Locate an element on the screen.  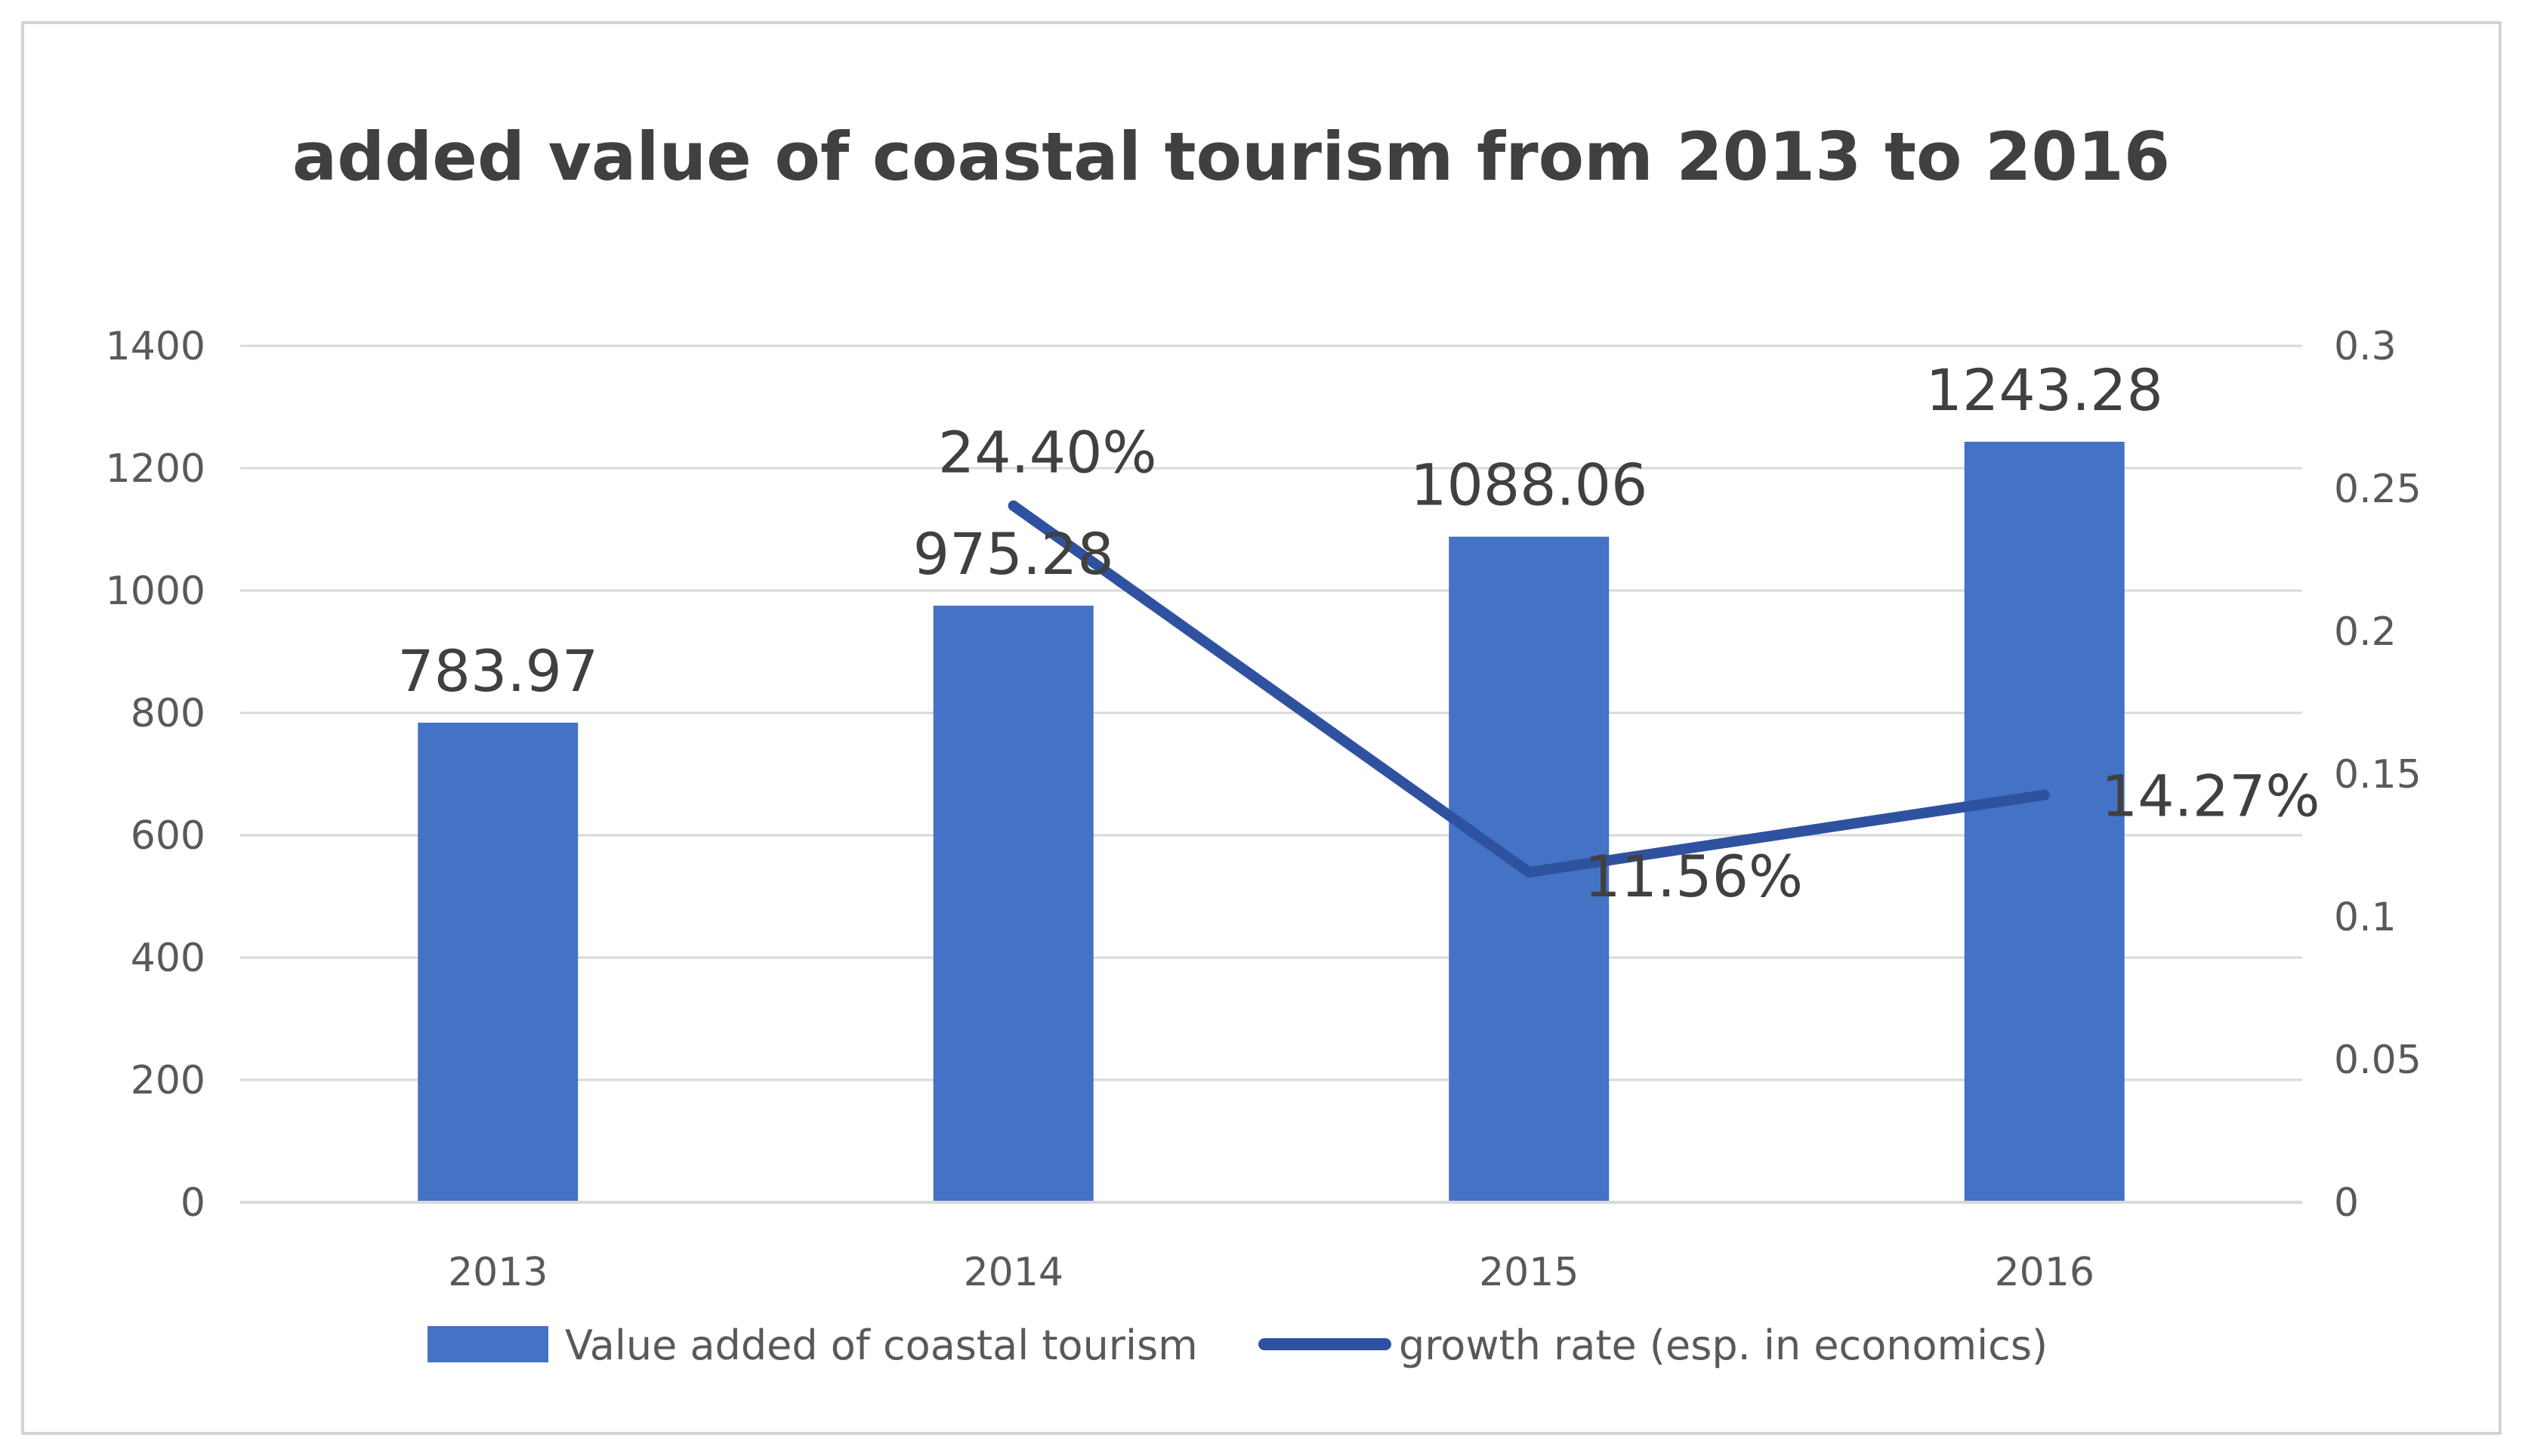
x-tick-label: 2016 is located at coordinates (2044, 1272).